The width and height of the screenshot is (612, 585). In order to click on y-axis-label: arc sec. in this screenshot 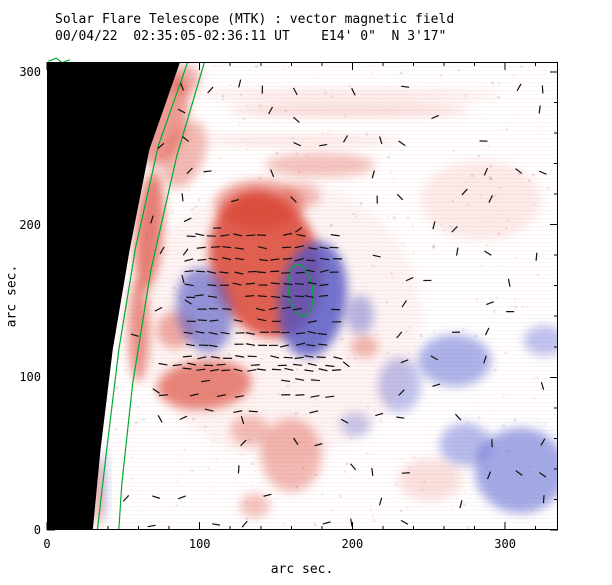, I will do `click(12, 296)`.